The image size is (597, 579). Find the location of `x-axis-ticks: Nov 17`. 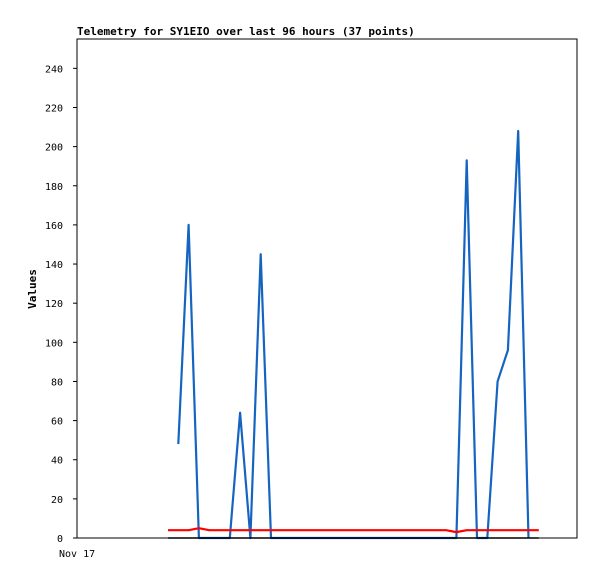

x-axis-ticks: Nov 17 is located at coordinates (77, 554).